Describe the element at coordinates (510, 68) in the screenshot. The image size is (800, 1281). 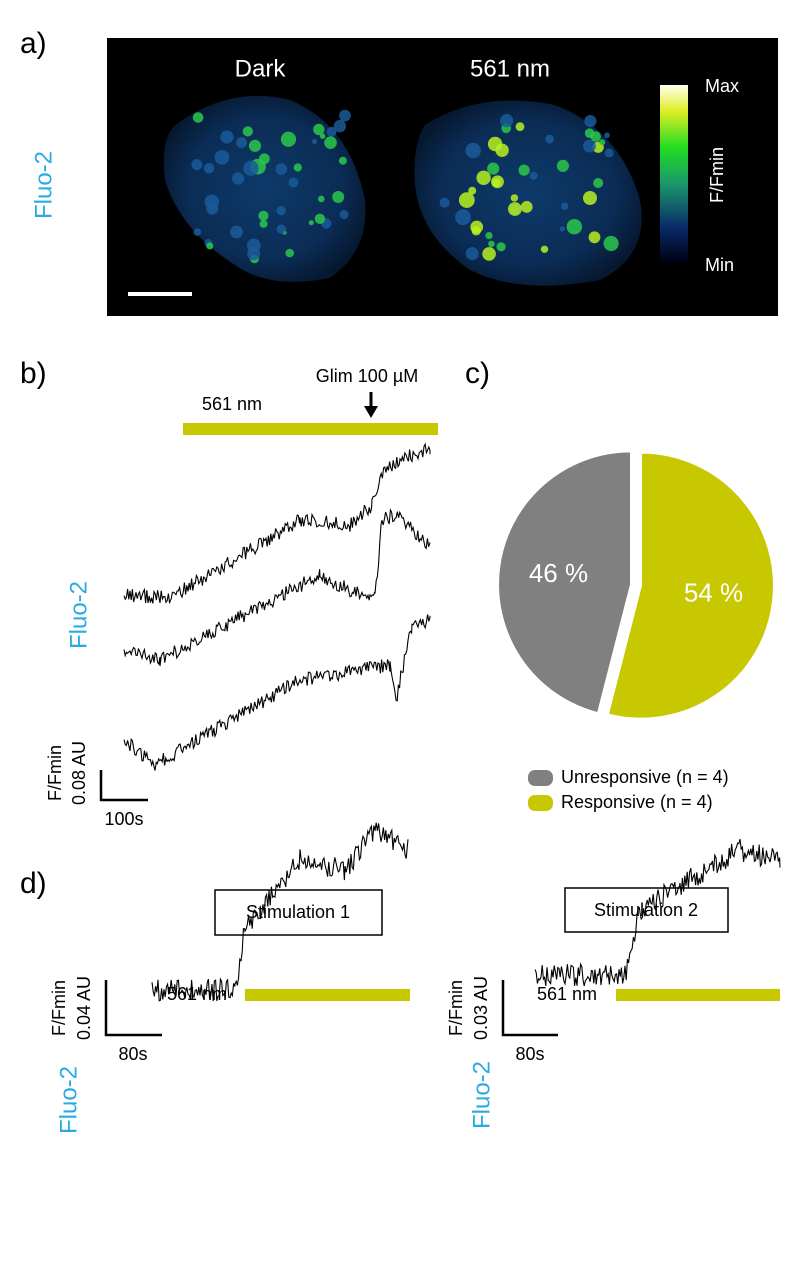
I see `image-title: 561 nm` at that location.